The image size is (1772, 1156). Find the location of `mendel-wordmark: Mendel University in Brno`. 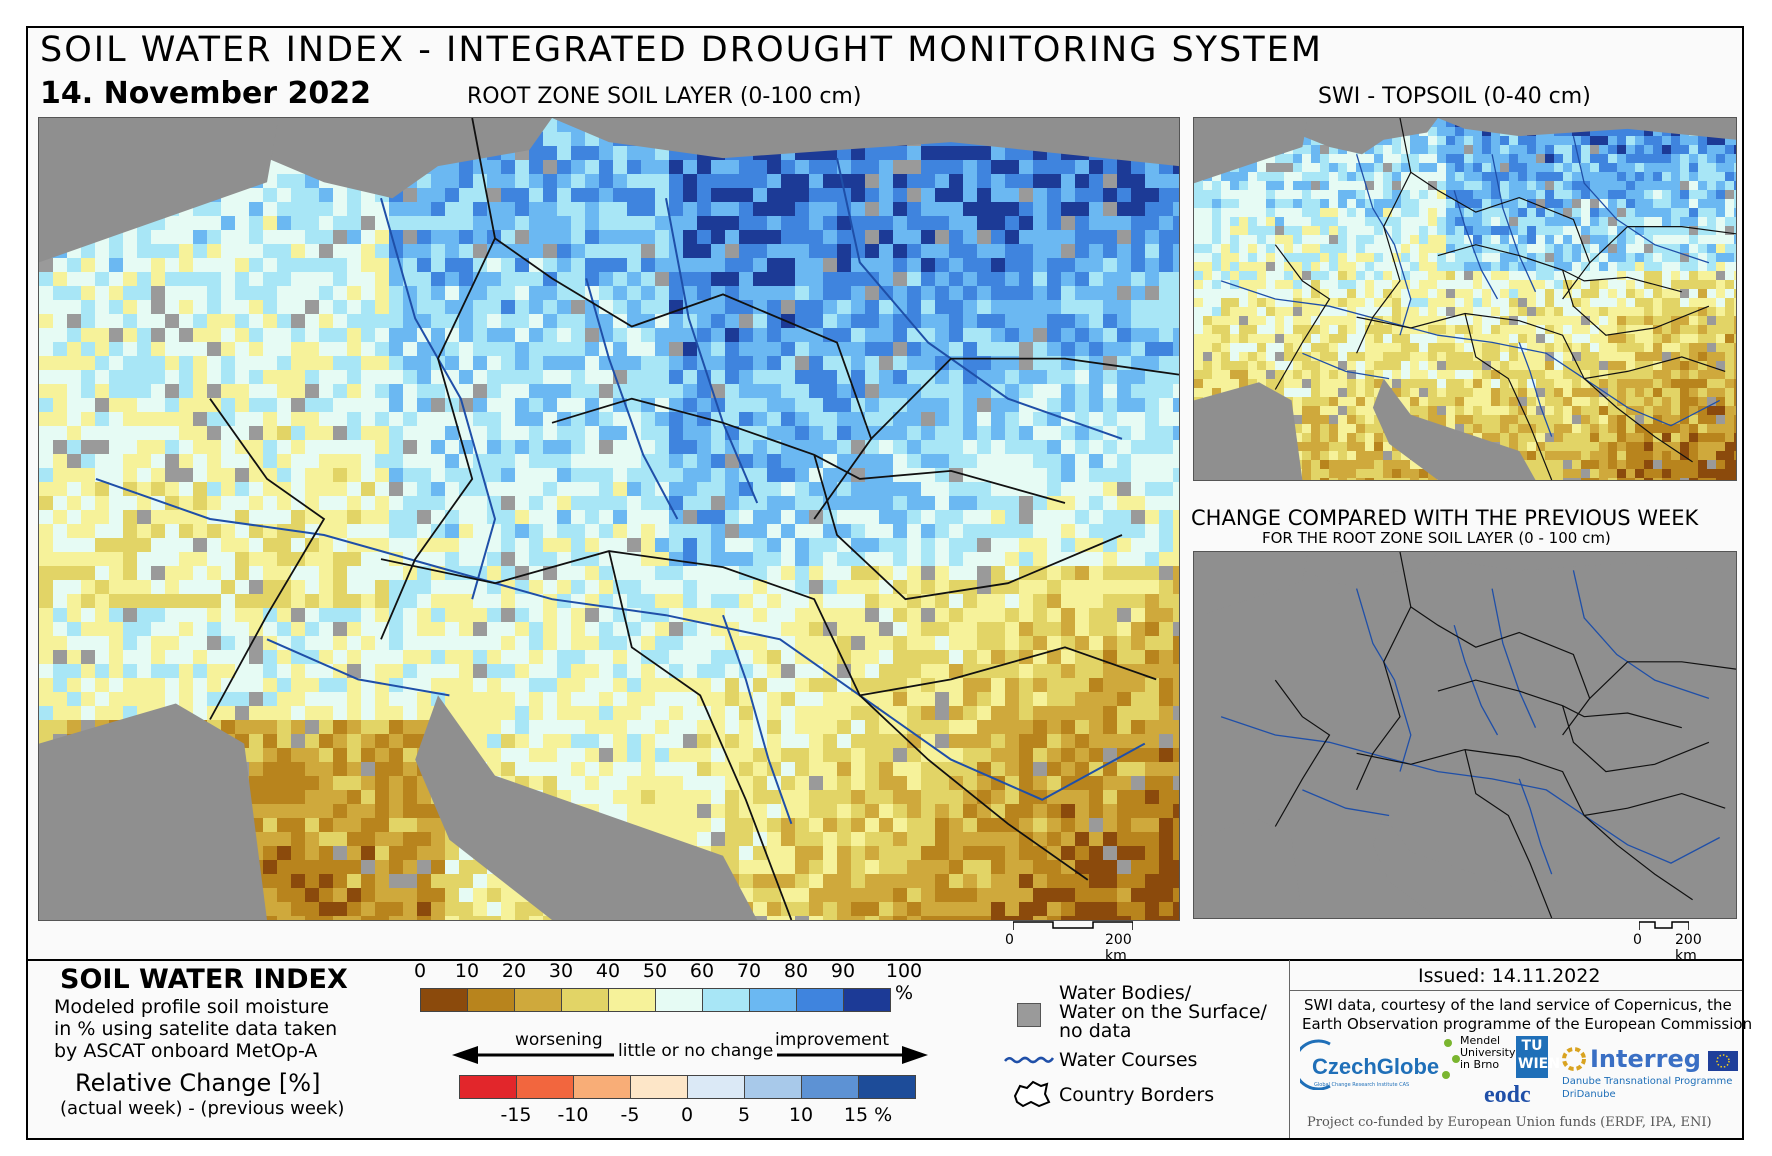

mendel-wordmark: Mendel University in Brno is located at coordinates (1488, 1052).